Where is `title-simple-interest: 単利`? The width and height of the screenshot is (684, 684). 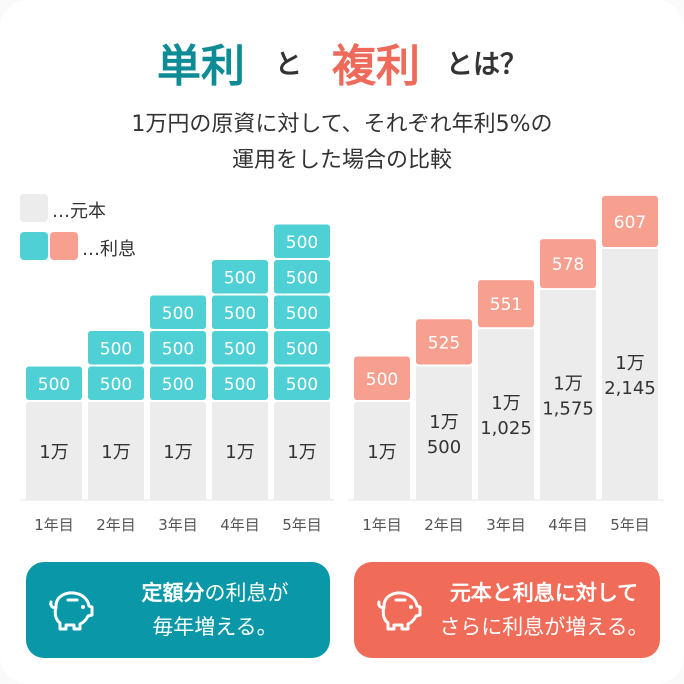
title-simple-interest: 単利 is located at coordinates (201, 66).